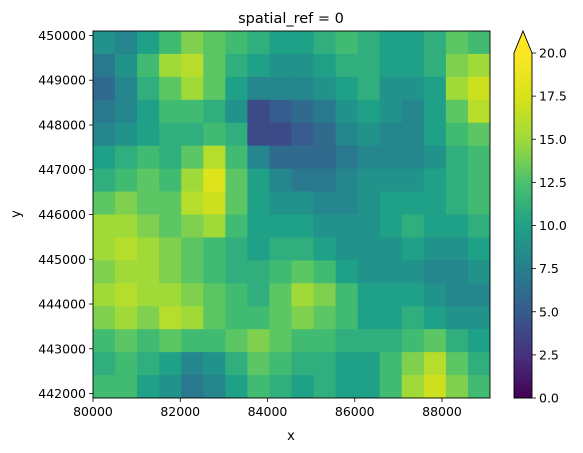 The image size is (583, 453). Describe the element at coordinates (553, 53) in the screenshot. I see `colorbar-tick-label: 20.0` at that location.